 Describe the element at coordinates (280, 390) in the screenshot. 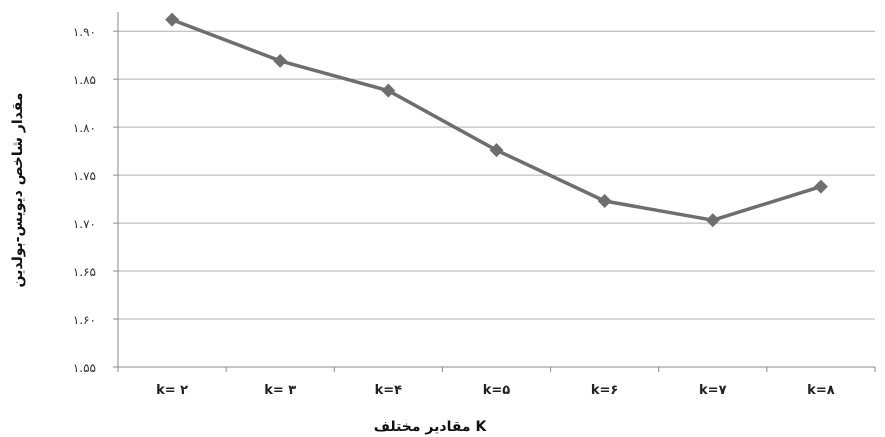

I see `x-tick-label: k= ۳` at that location.